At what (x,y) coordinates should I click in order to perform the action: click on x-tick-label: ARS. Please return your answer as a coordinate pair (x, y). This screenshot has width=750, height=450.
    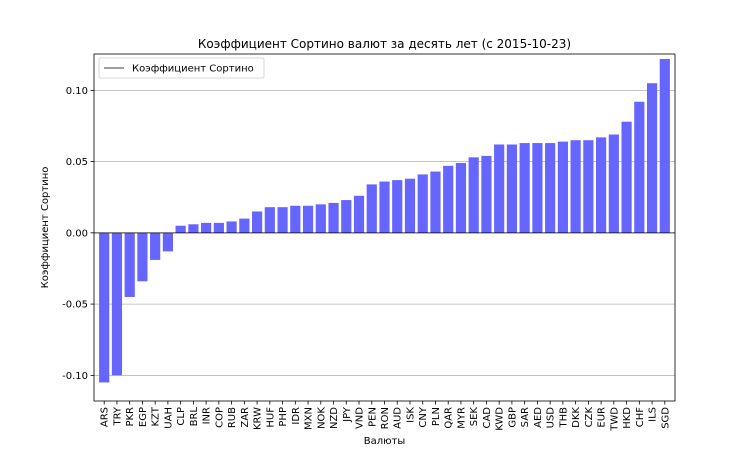
    Looking at the image, I should click on (105, 417).